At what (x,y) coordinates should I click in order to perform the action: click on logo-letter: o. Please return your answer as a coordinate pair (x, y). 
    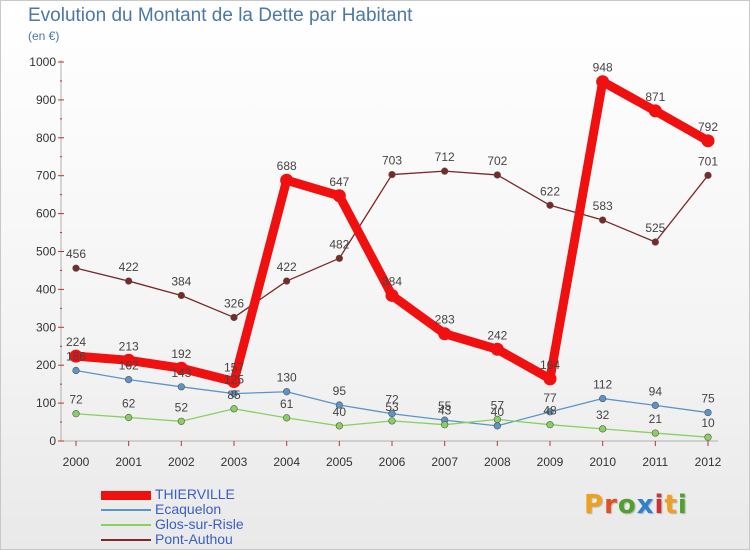
    Looking at the image, I should click on (627, 505).